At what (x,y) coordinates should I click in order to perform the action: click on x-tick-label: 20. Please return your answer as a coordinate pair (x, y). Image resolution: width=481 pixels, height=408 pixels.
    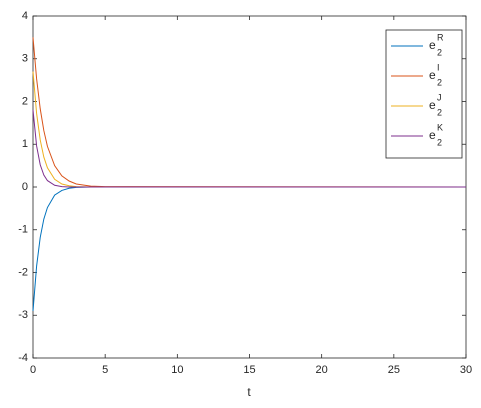
    Looking at the image, I should click on (322, 370).